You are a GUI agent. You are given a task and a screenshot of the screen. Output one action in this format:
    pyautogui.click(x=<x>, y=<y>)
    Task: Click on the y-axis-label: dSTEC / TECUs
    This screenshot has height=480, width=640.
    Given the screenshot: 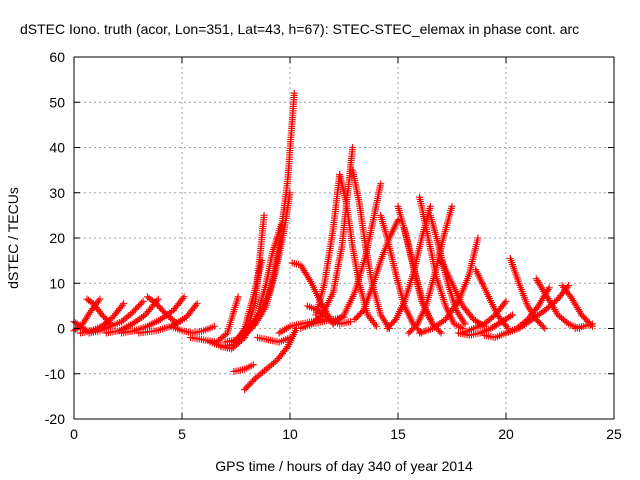 What is the action you would take?
    pyautogui.click(x=13, y=238)
    